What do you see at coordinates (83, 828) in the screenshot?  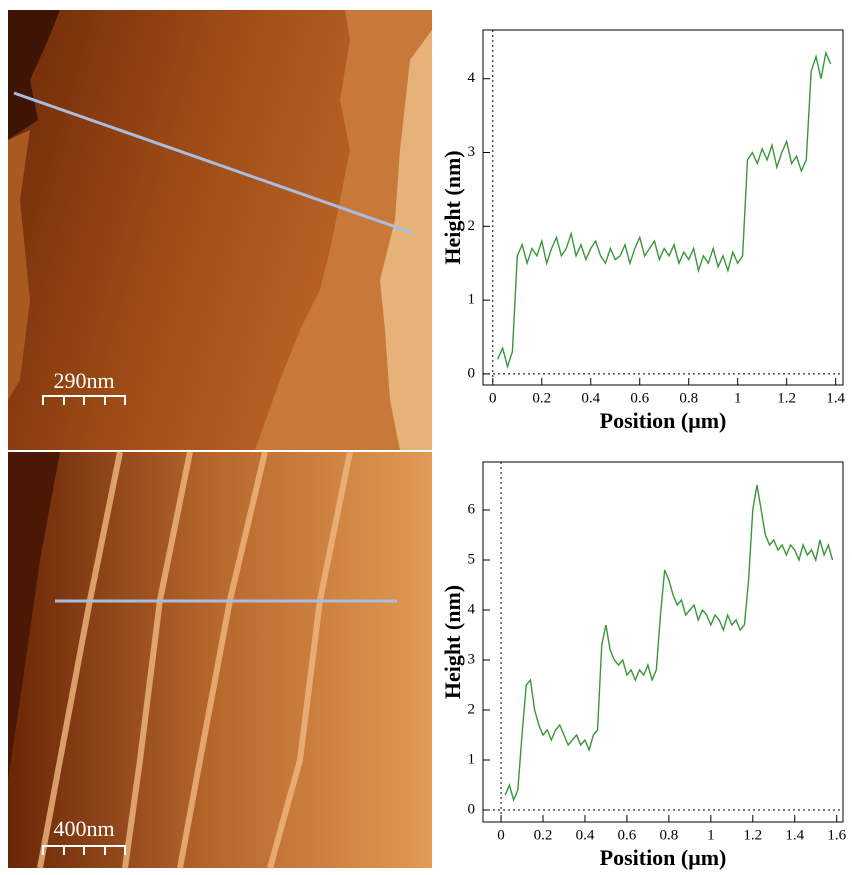 I see `scale-label: 400nm` at bounding box center [83, 828].